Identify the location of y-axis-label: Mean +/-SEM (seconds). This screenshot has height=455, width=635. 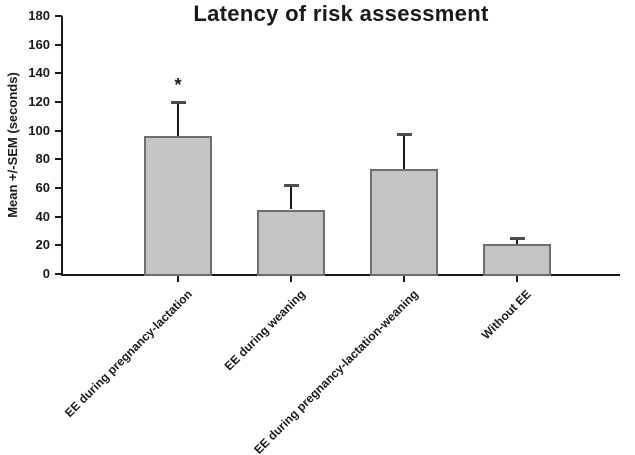
(12, 145).